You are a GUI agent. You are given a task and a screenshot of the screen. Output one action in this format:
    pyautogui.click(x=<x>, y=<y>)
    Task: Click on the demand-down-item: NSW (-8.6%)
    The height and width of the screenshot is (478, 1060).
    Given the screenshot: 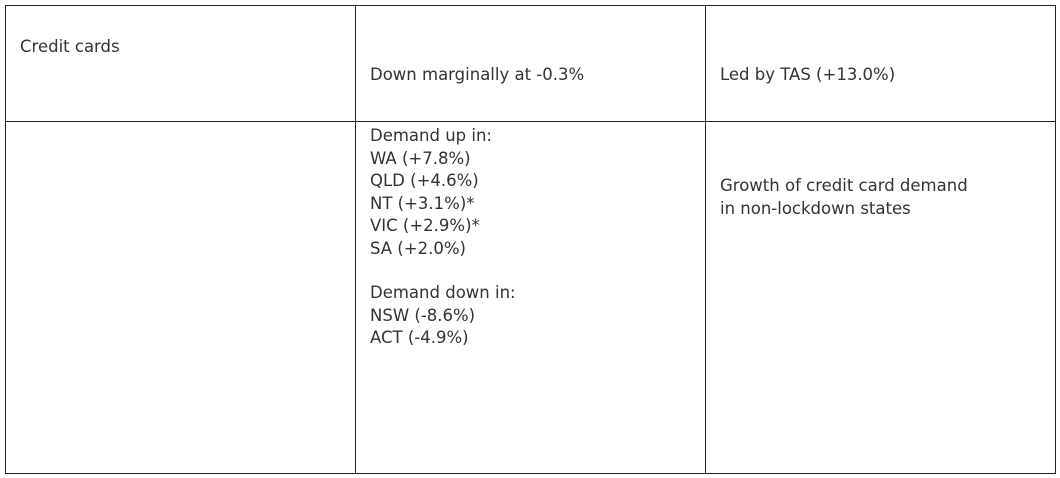 What is the action you would take?
    pyautogui.click(x=423, y=315)
    